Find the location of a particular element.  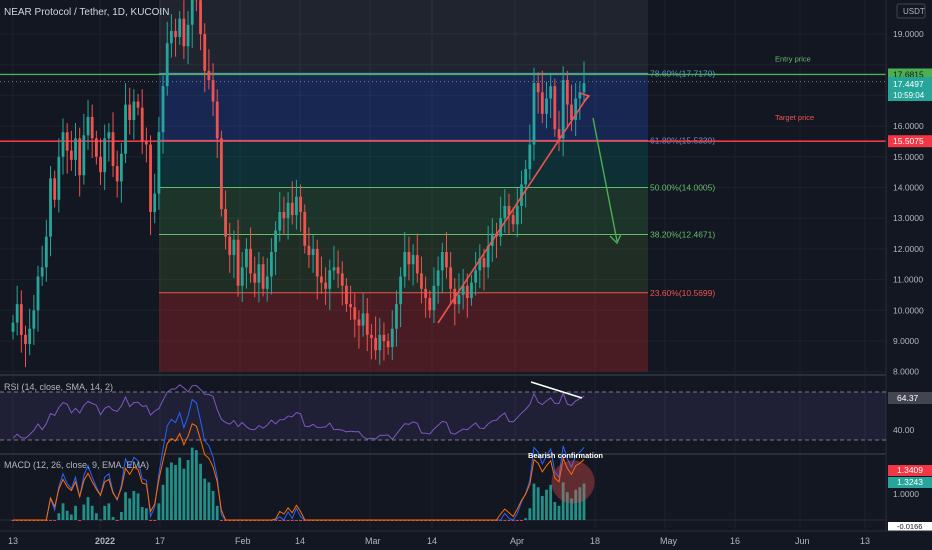

current-price-text: 17.4497 is located at coordinates (908, 84).